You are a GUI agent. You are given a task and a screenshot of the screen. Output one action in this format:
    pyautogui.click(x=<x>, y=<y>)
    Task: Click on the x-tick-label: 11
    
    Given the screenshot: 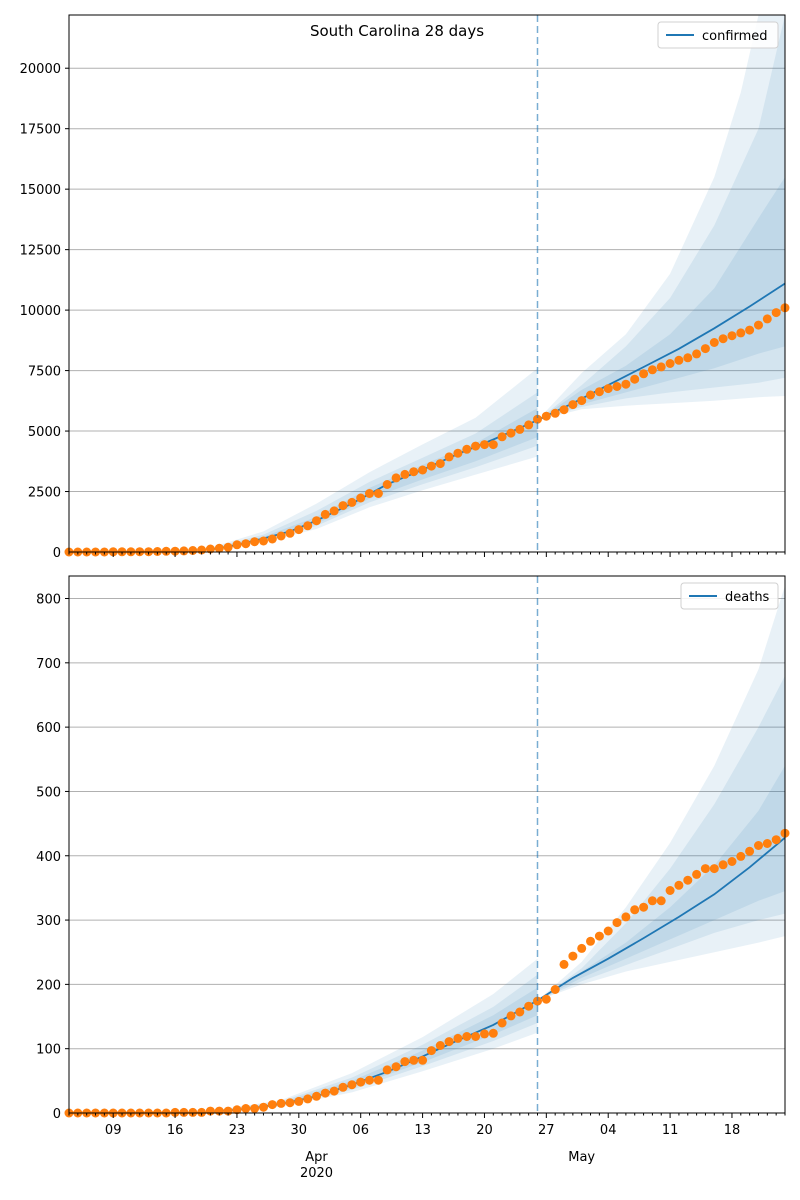 What is the action you would take?
    pyautogui.click(x=670, y=1130)
    